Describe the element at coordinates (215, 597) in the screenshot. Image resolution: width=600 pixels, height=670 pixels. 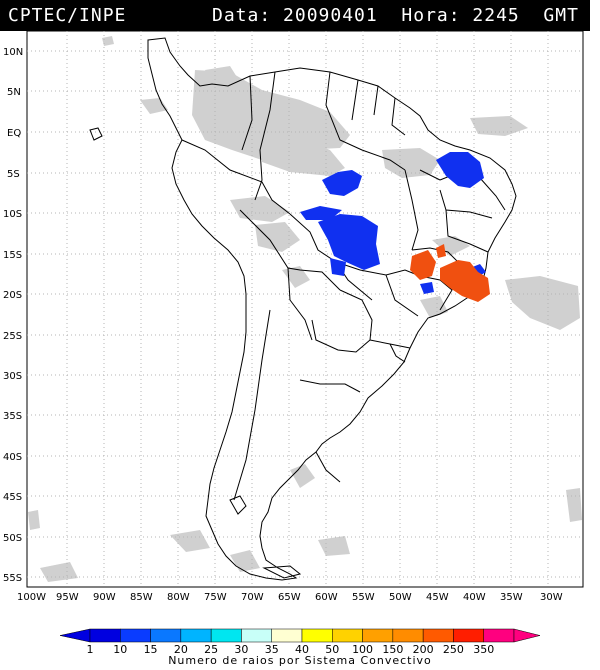
I see `lon-label: 75W` at that location.